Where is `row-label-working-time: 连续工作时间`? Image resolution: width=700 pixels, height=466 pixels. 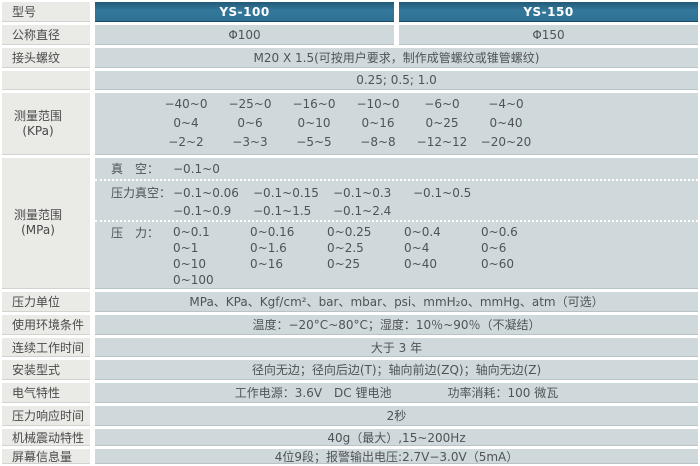
row-label-working-time: 连续工作时间 is located at coordinates (46, 347).